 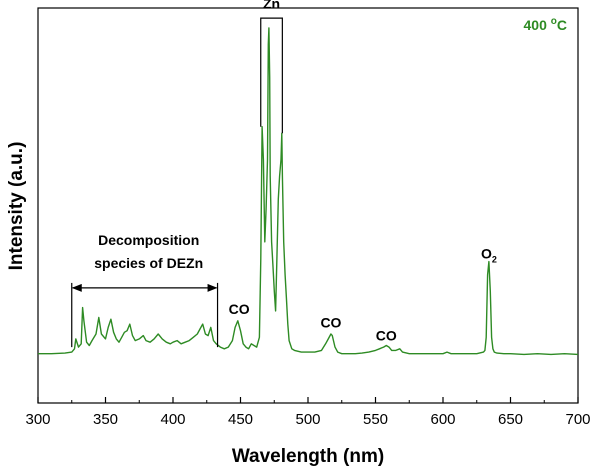 What do you see at coordinates (239, 309) in the screenshot?
I see `annotation-co-2: CO` at bounding box center [239, 309].